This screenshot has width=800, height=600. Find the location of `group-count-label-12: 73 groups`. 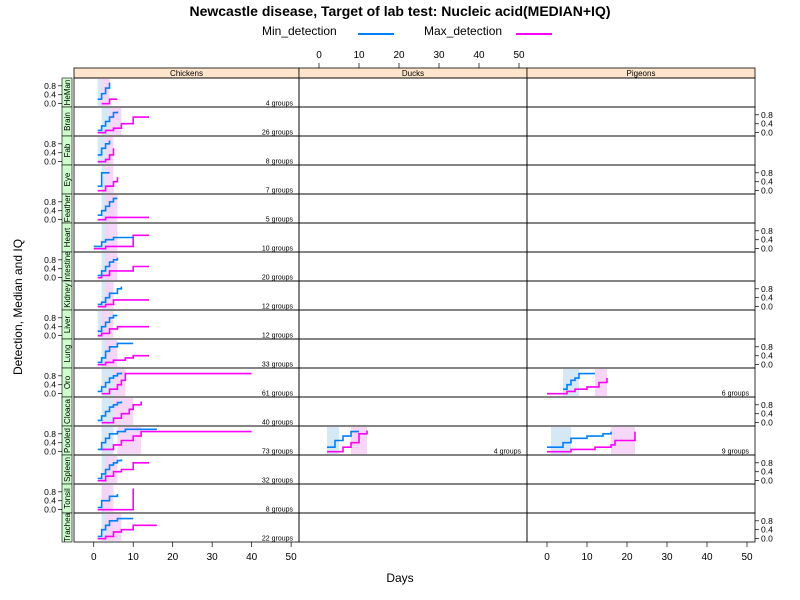

group-count-label-12: 73 groups is located at coordinates (278, 452).